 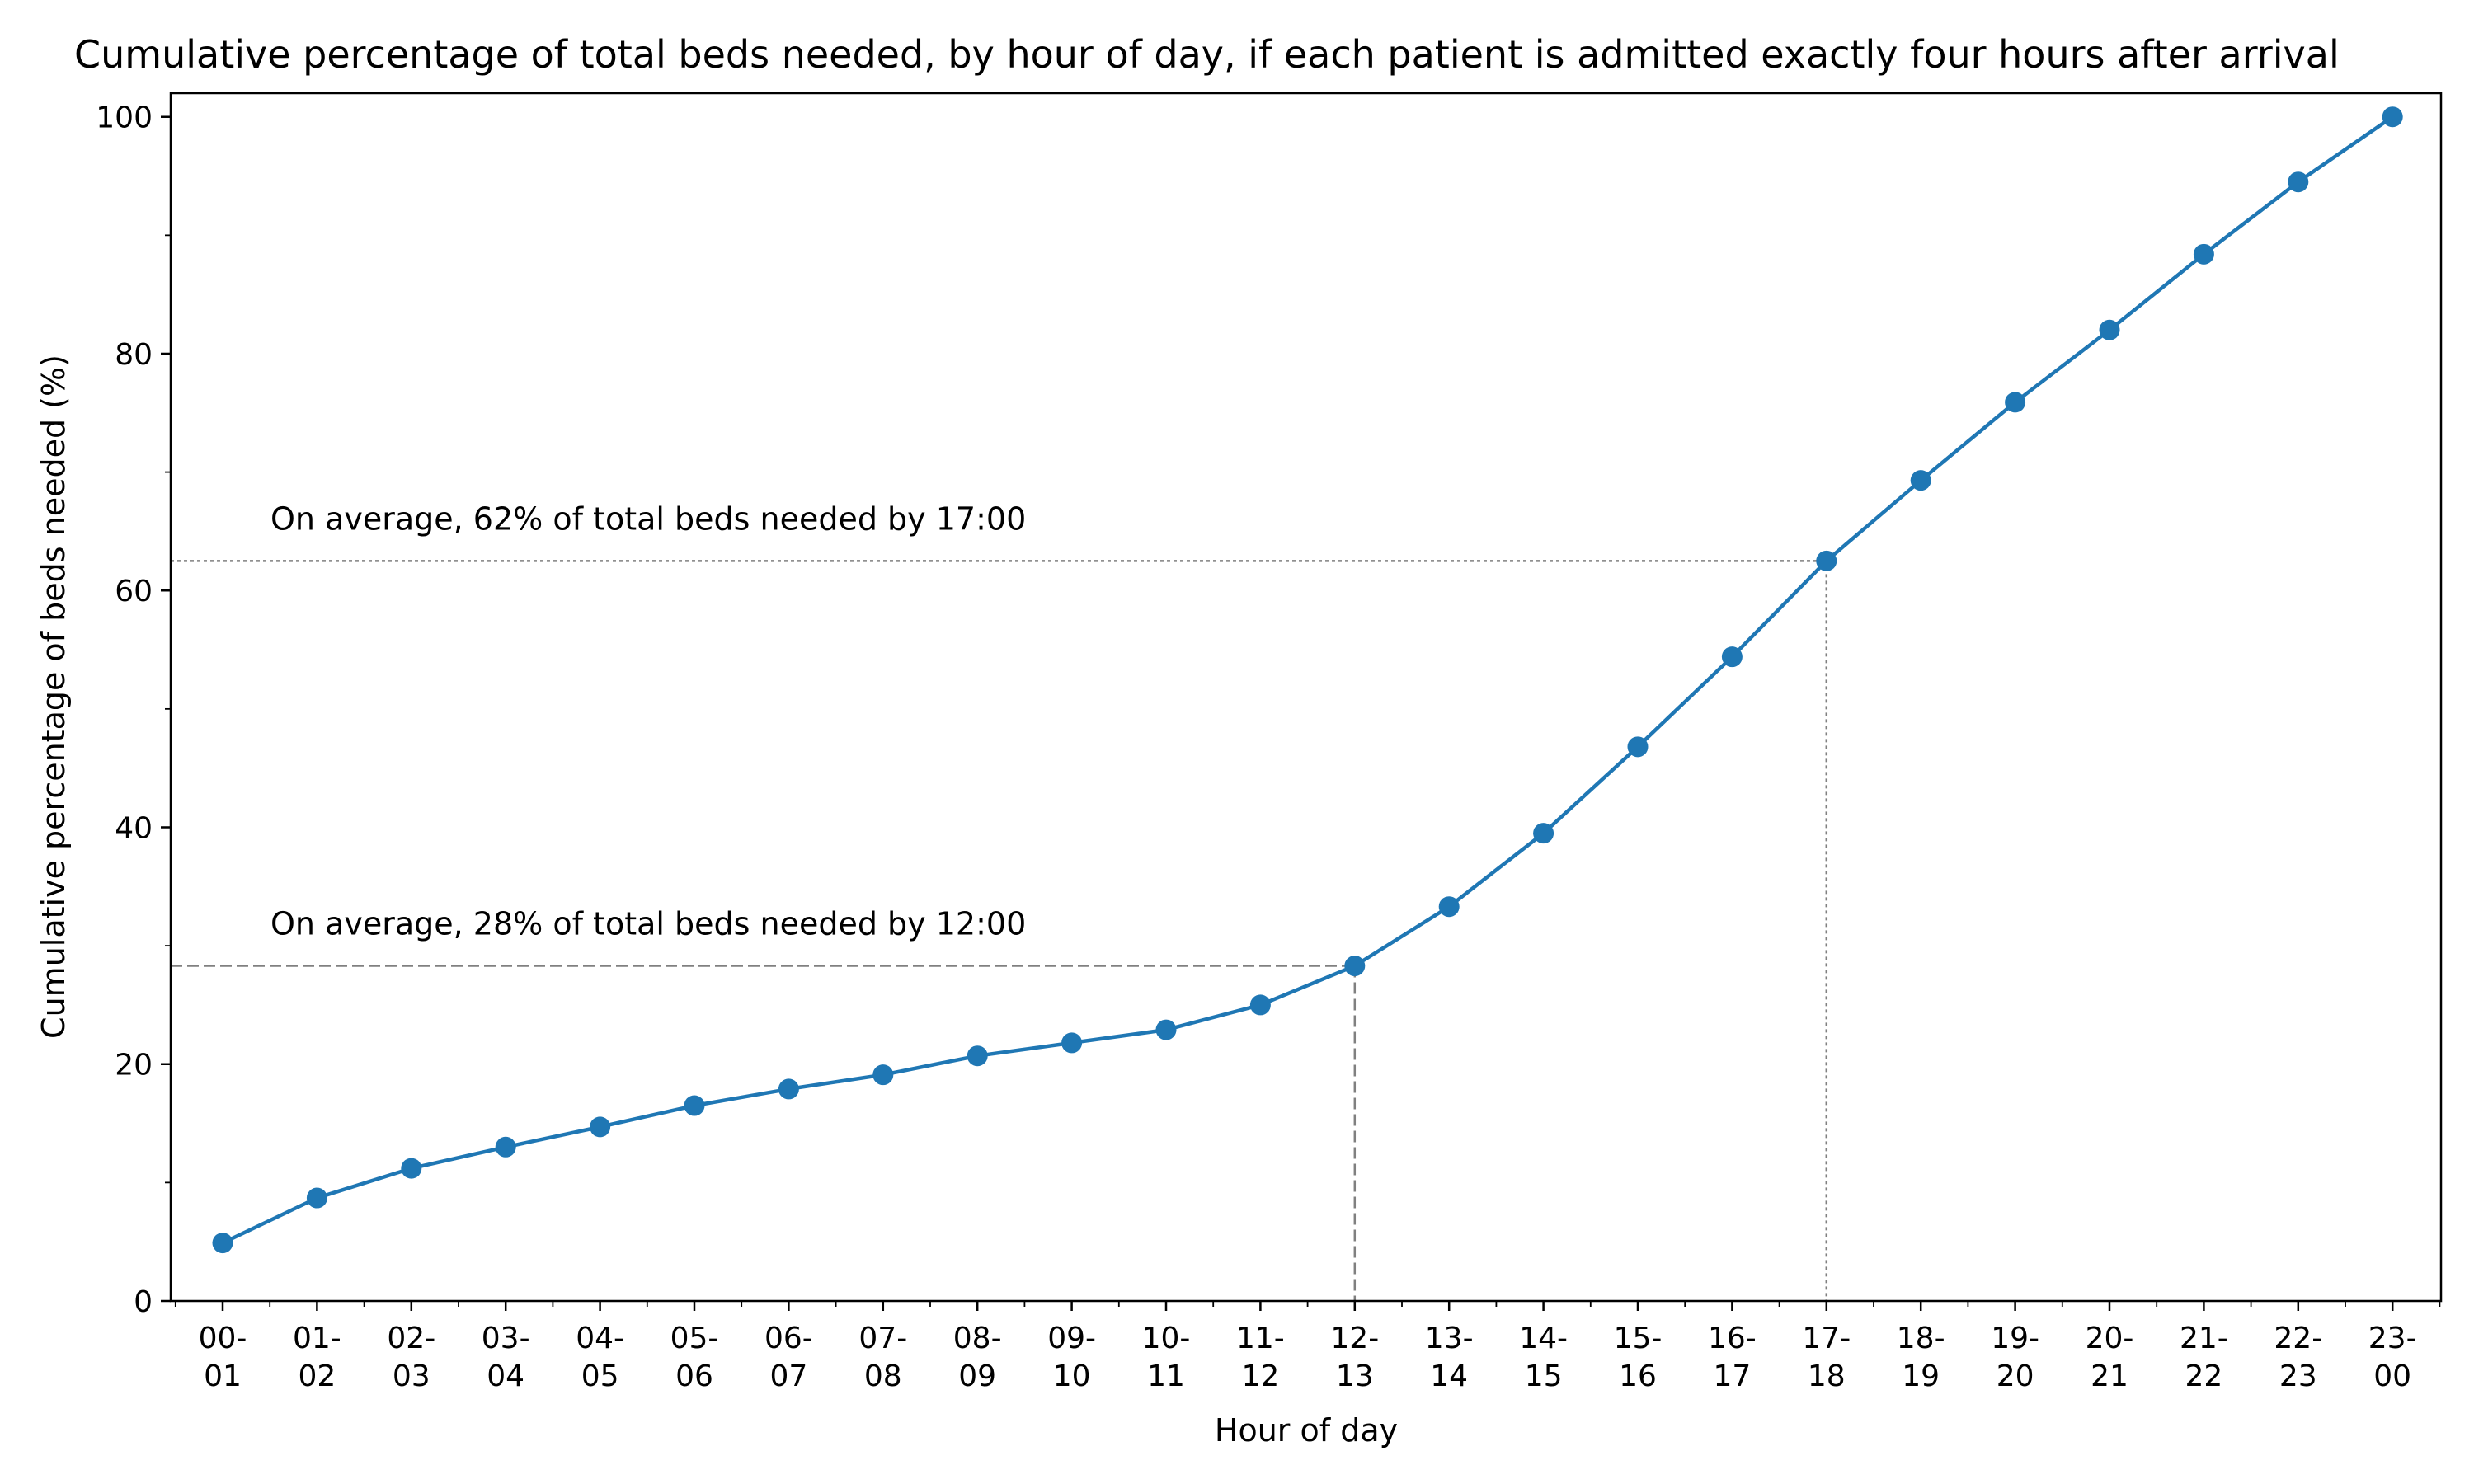 I want to click on y-axis: 0 20 40 60 80 100, so click(x=133, y=710).